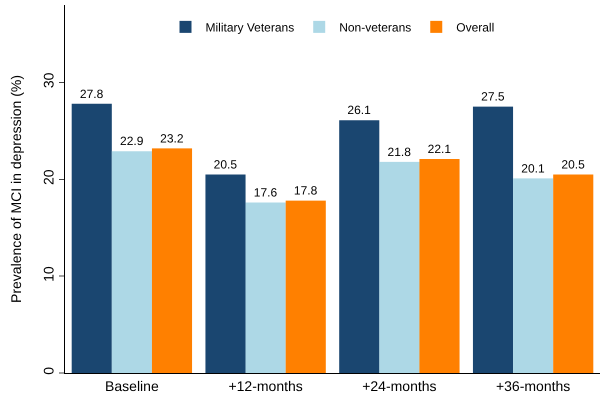 This screenshot has height=401, width=614. What do you see at coordinates (440, 149) in the screenshot?
I see `data-label: 22.1` at bounding box center [440, 149].